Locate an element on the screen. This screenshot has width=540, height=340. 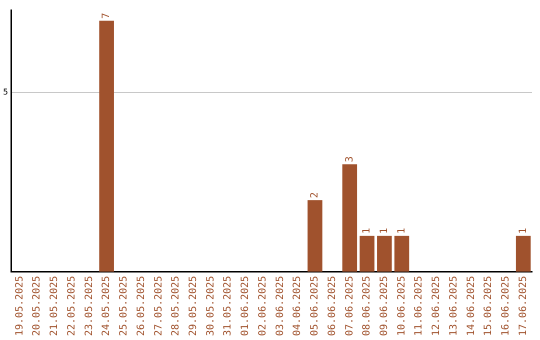
x-tick-label: 13.06.2025 is located at coordinates (454, 306).